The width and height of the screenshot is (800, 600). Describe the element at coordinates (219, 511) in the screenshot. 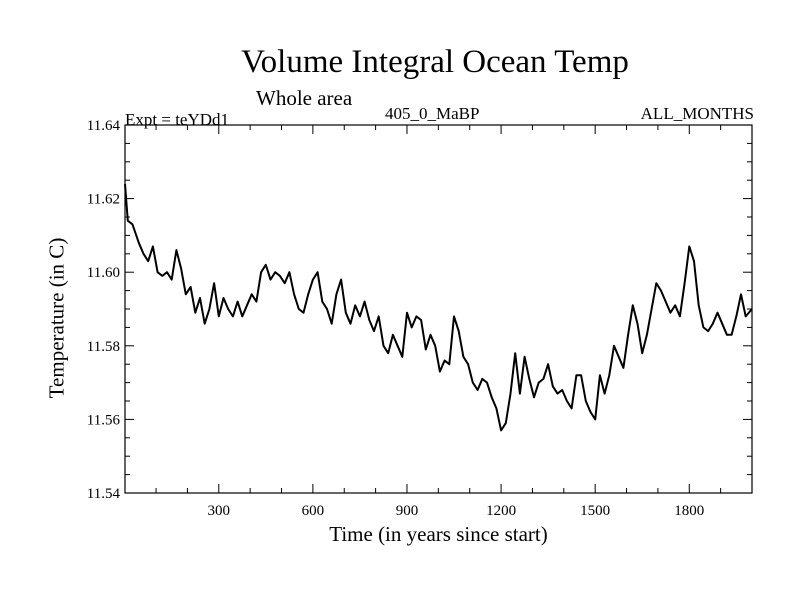

I see `x-tick-label: 300` at that location.